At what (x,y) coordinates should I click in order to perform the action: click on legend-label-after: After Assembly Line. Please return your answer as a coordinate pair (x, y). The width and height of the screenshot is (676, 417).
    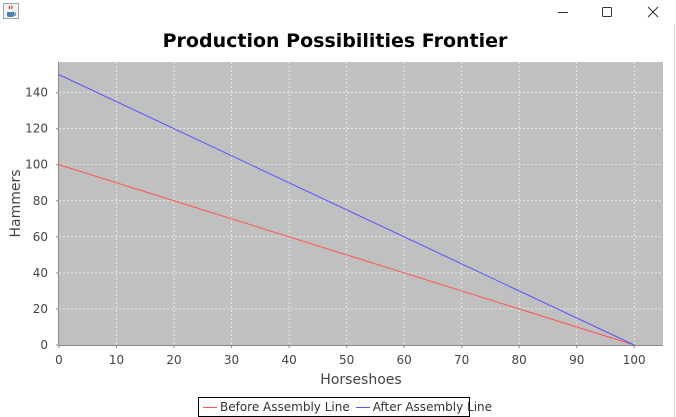
    Looking at the image, I should click on (432, 407).